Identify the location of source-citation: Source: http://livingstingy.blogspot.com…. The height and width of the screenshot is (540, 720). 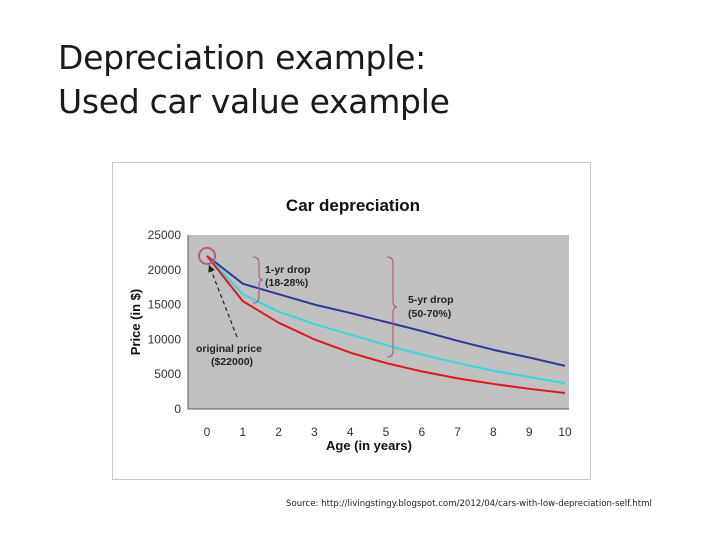
(469, 504).